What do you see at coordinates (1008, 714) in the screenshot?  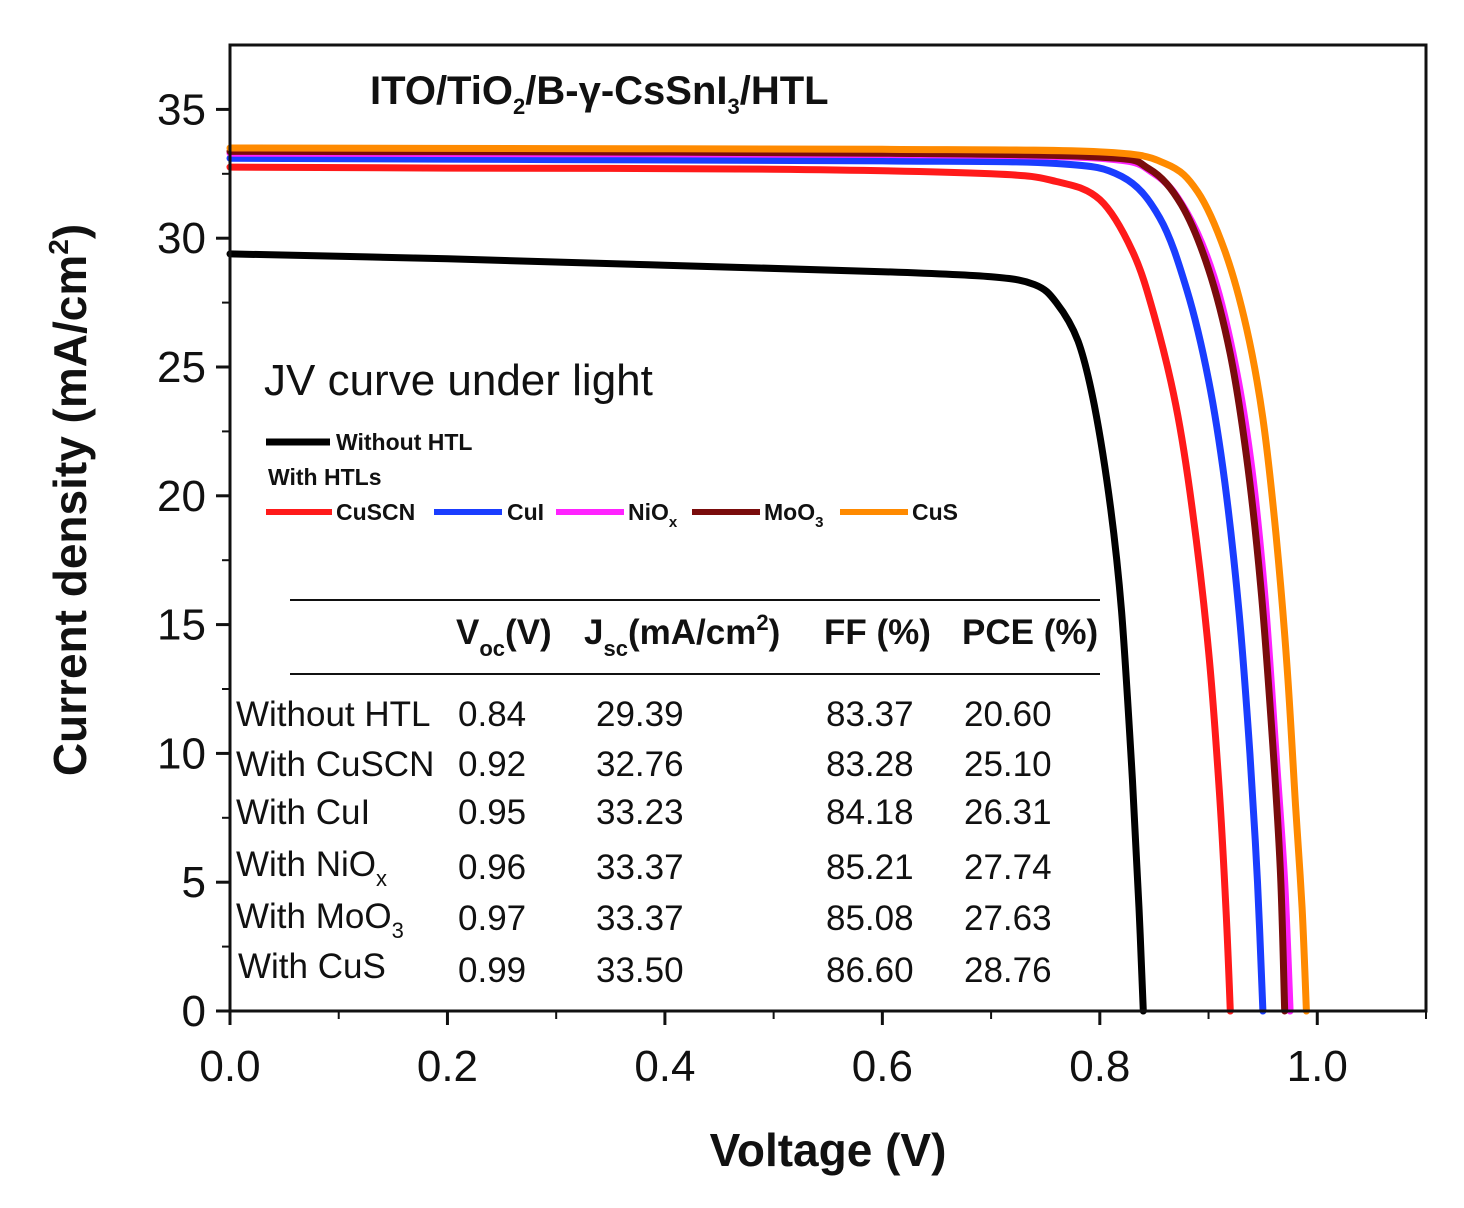 I see `table-cell-pce: 20.60` at bounding box center [1008, 714].